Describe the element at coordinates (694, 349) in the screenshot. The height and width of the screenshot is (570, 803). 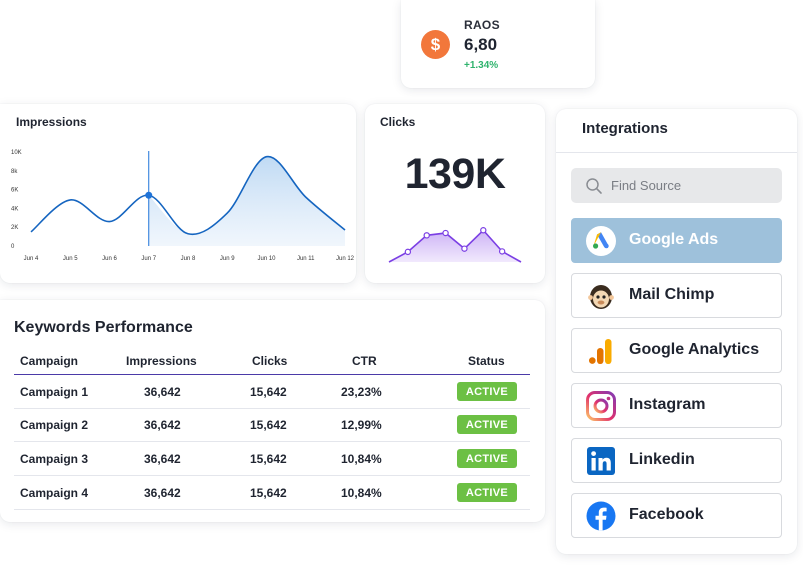
I see `source-name: Google Analytics` at that location.